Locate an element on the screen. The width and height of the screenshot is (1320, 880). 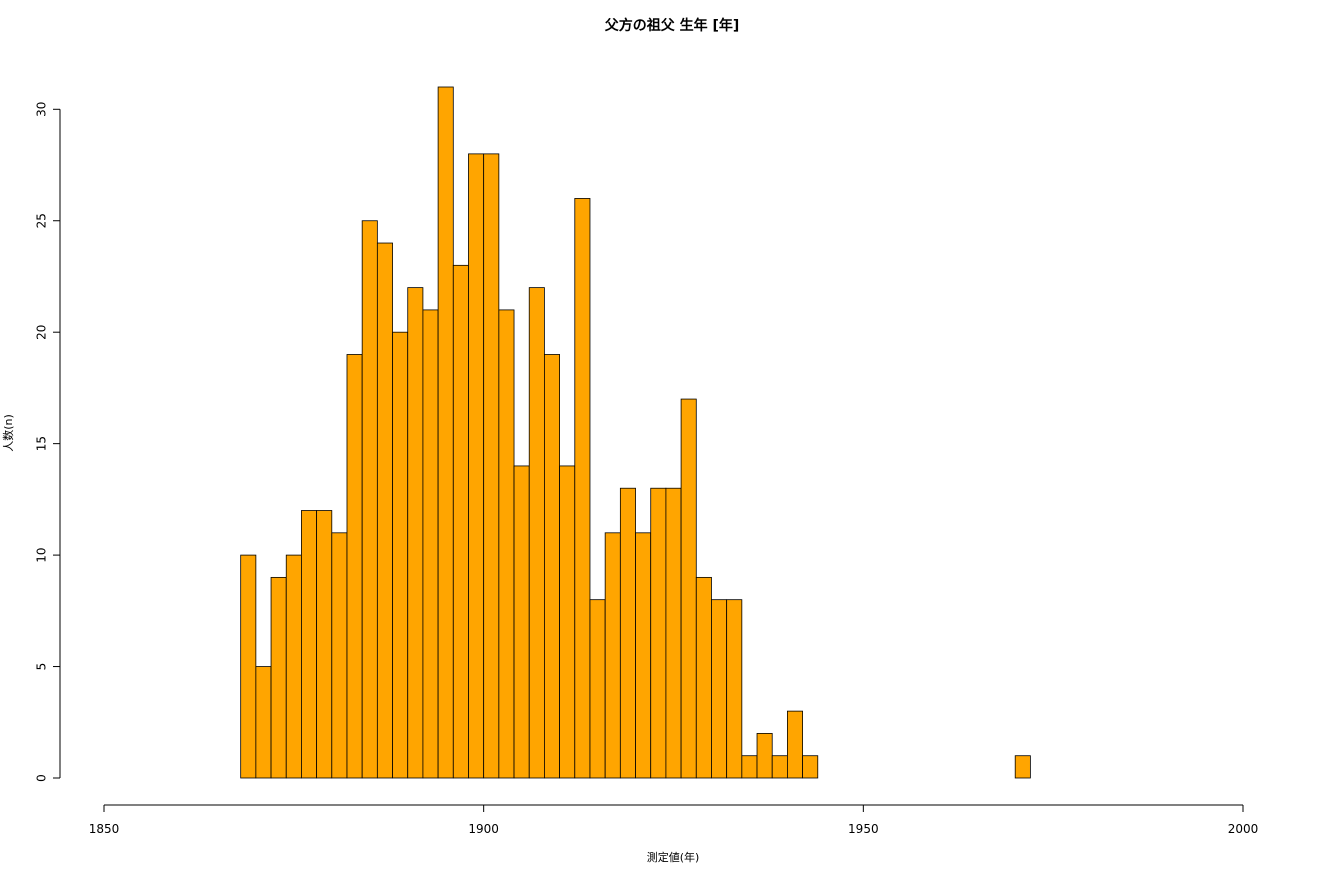
x-tick-label: 1850 is located at coordinates (104, 829).